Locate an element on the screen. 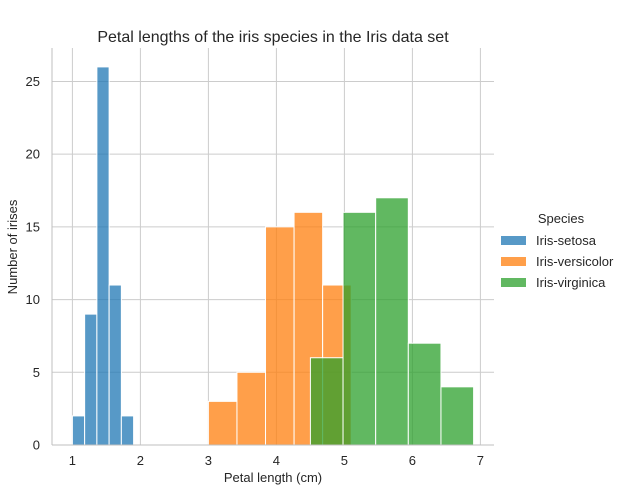 This screenshot has height=500, width=632. x-axis-label: Petal length (cm) is located at coordinates (273, 477).